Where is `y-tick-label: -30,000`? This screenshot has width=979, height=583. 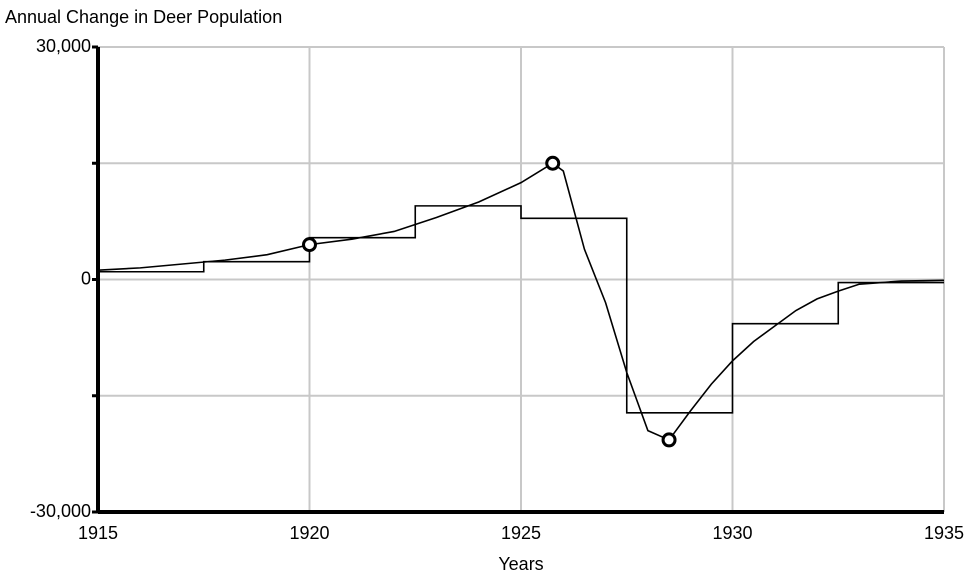 y-tick-label: -30,000 is located at coordinates (60, 511).